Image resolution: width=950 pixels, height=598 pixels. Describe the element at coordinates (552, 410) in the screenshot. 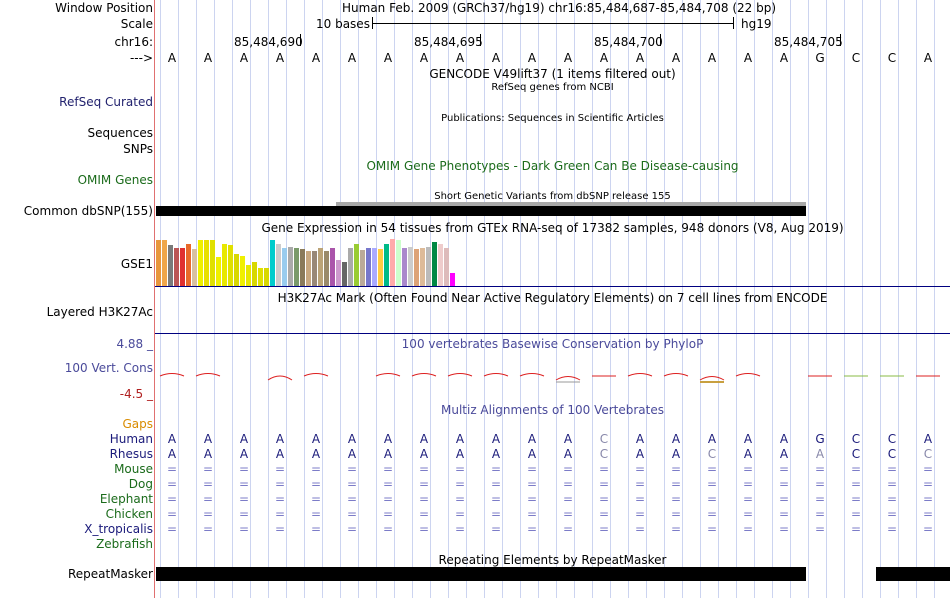

I see `multiz-title: Multiz Alignments of 100 Vertebrates` at that location.